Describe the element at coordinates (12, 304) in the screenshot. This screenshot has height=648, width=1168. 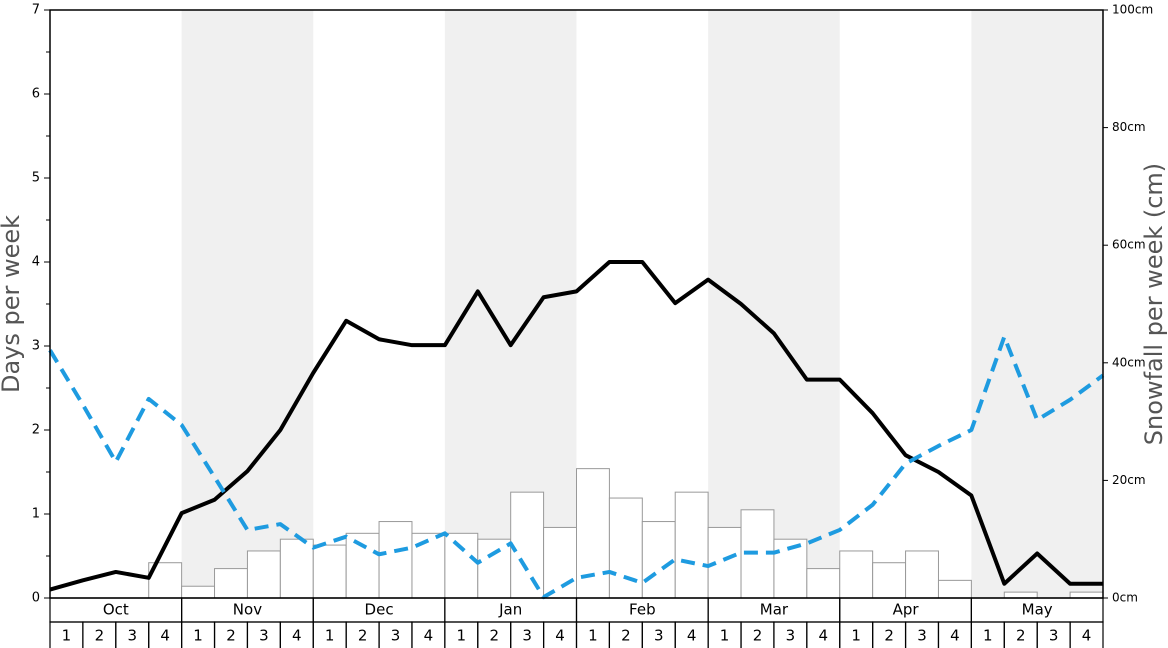
I see `y-axis-label: Days per week` at that location.